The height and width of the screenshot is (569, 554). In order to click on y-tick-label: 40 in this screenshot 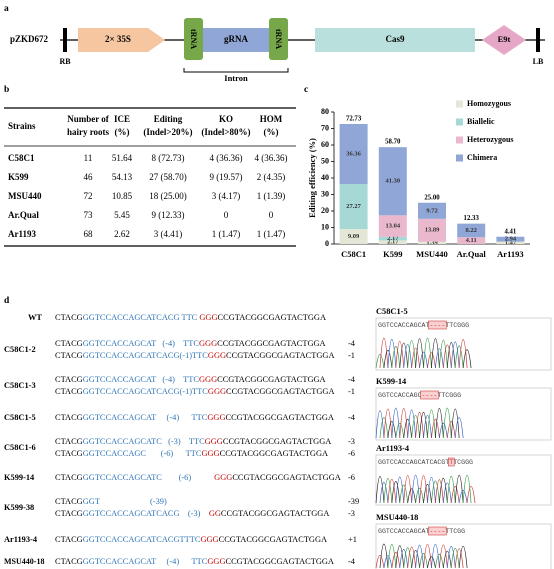, I will do `click(325, 177)`.